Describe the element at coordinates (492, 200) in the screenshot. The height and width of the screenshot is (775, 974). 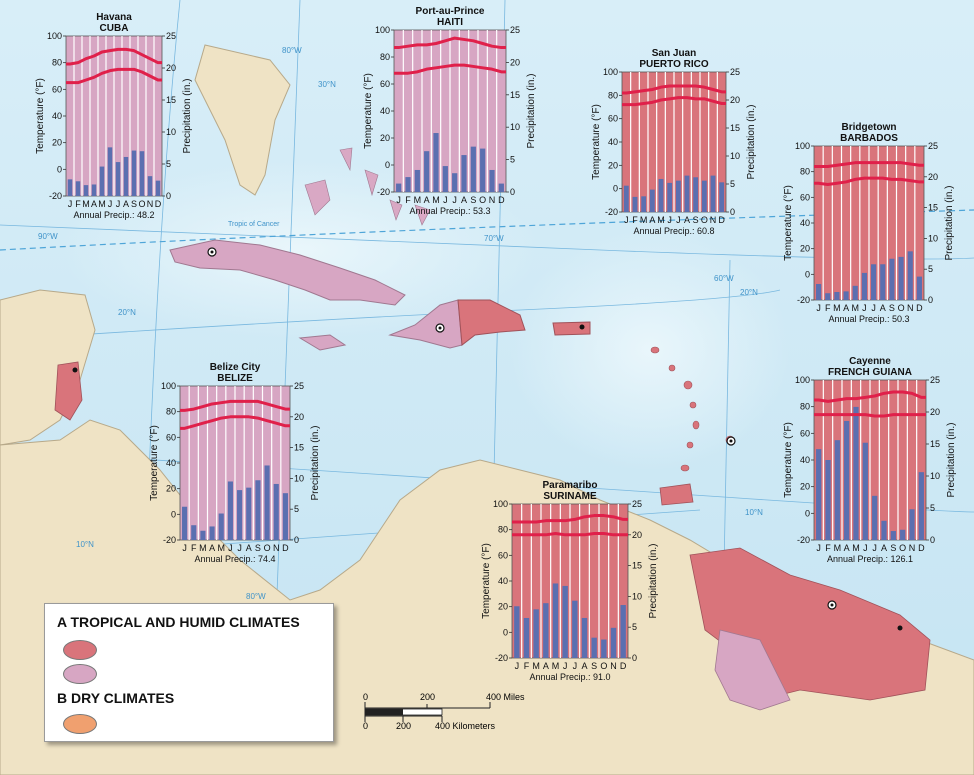
I see `month-label: N` at that location.